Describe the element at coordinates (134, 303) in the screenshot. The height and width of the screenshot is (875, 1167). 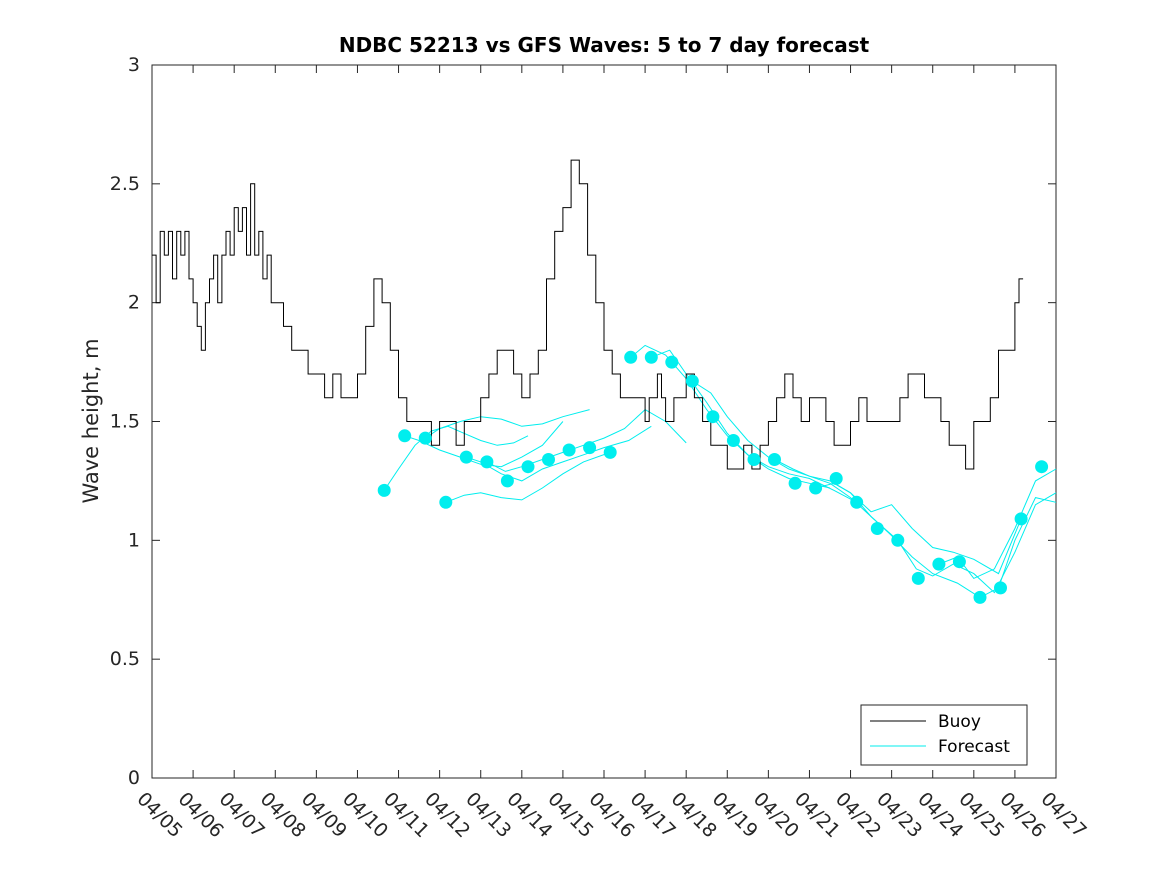
I see `y-tick-label: 2` at that location.